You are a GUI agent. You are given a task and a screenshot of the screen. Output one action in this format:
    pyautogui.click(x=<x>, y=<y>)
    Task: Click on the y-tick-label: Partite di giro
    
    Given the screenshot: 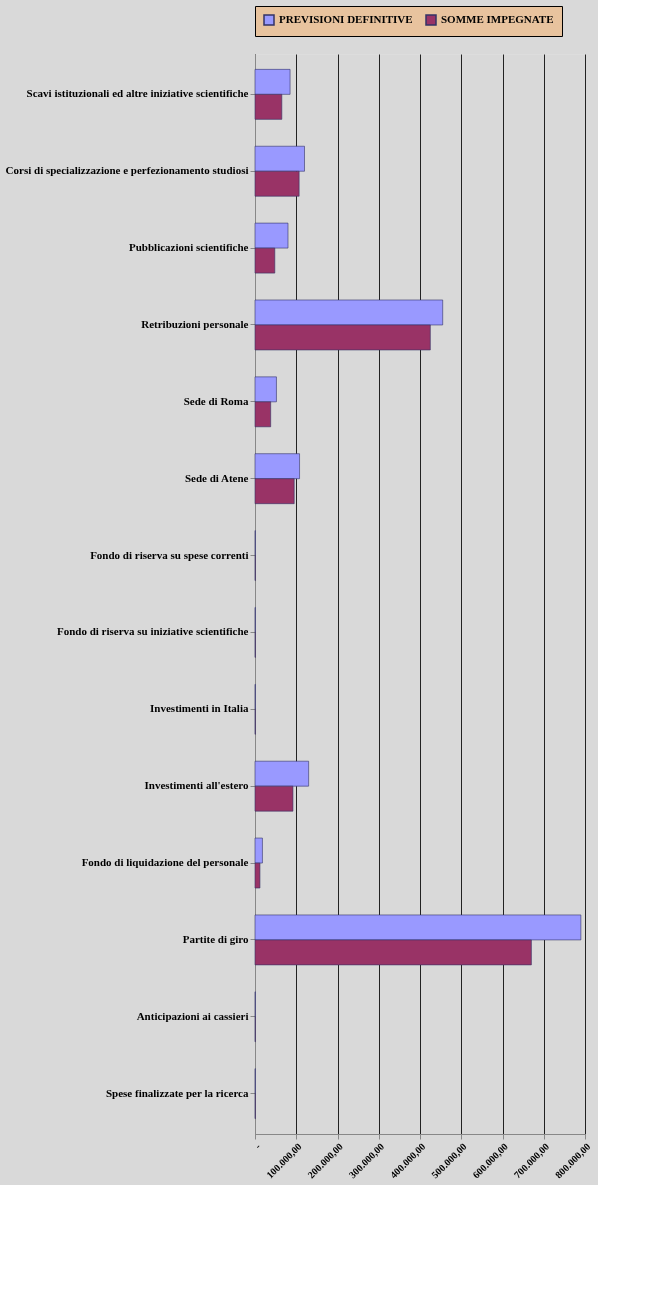 What is the action you would take?
    pyautogui.click(x=215, y=938)
    